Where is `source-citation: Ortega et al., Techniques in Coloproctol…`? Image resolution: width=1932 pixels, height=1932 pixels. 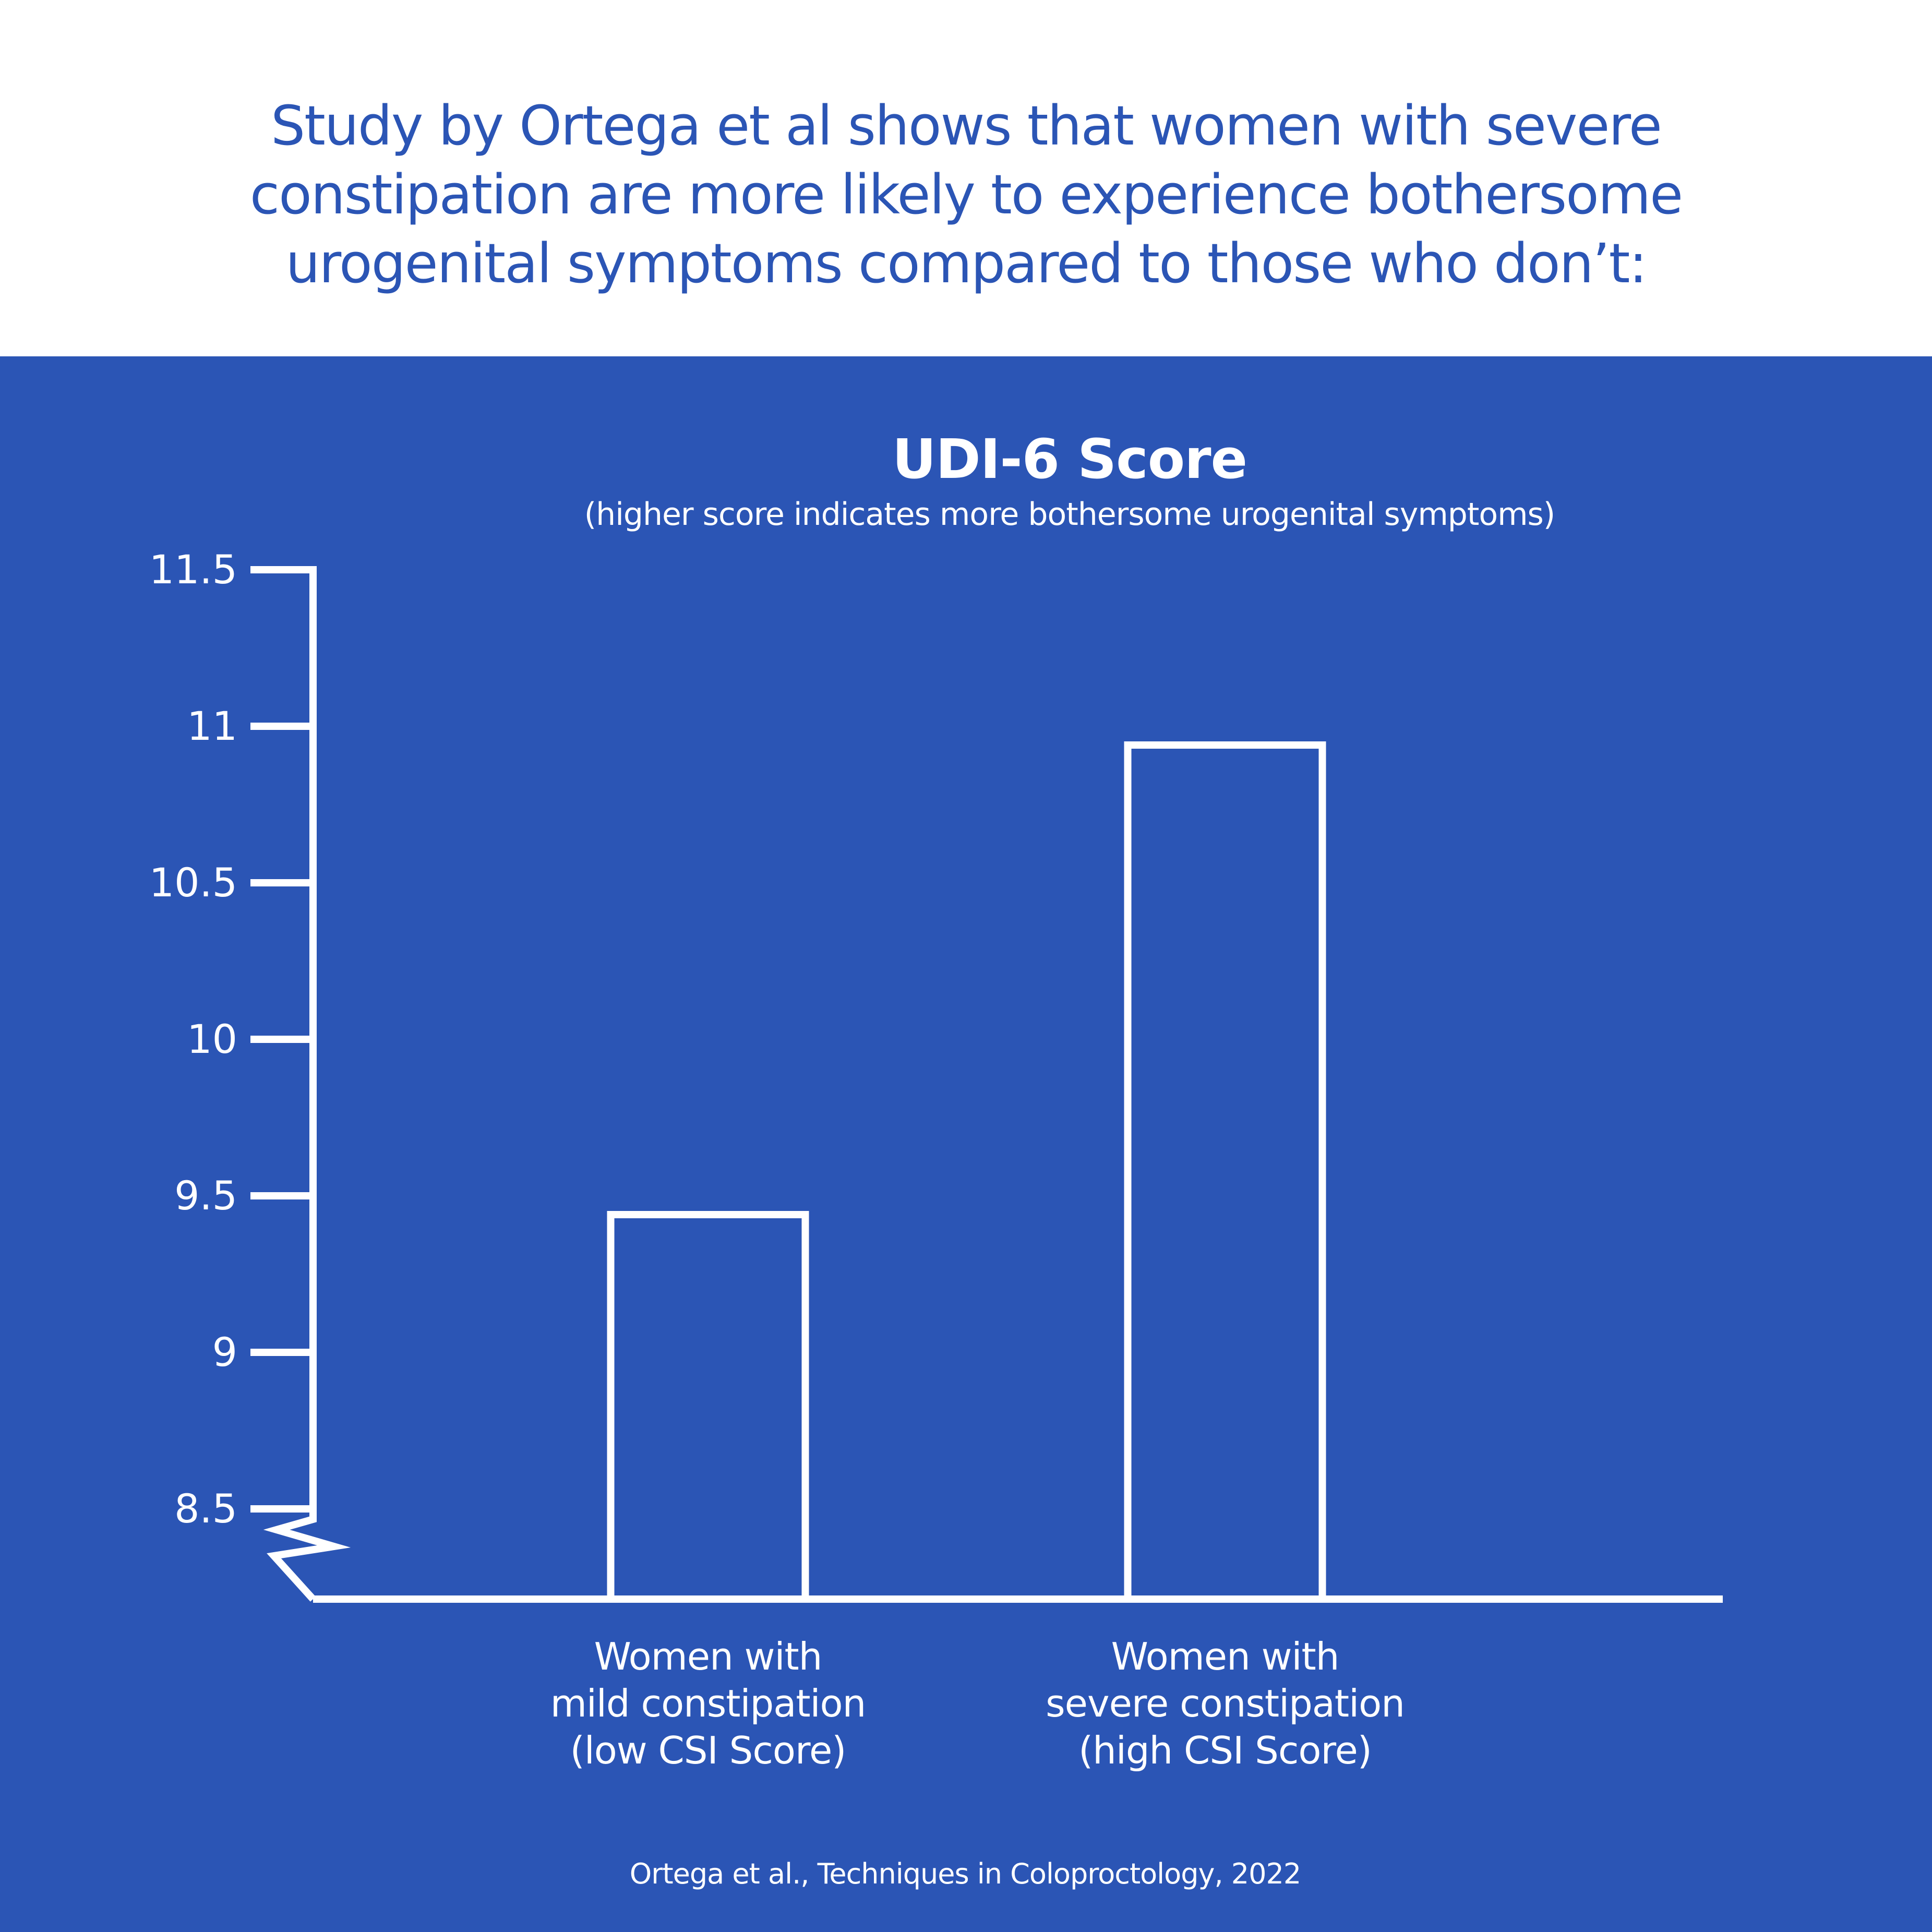 source-citation: Ortega et al., Techniques in Coloproctol… is located at coordinates (965, 1873).